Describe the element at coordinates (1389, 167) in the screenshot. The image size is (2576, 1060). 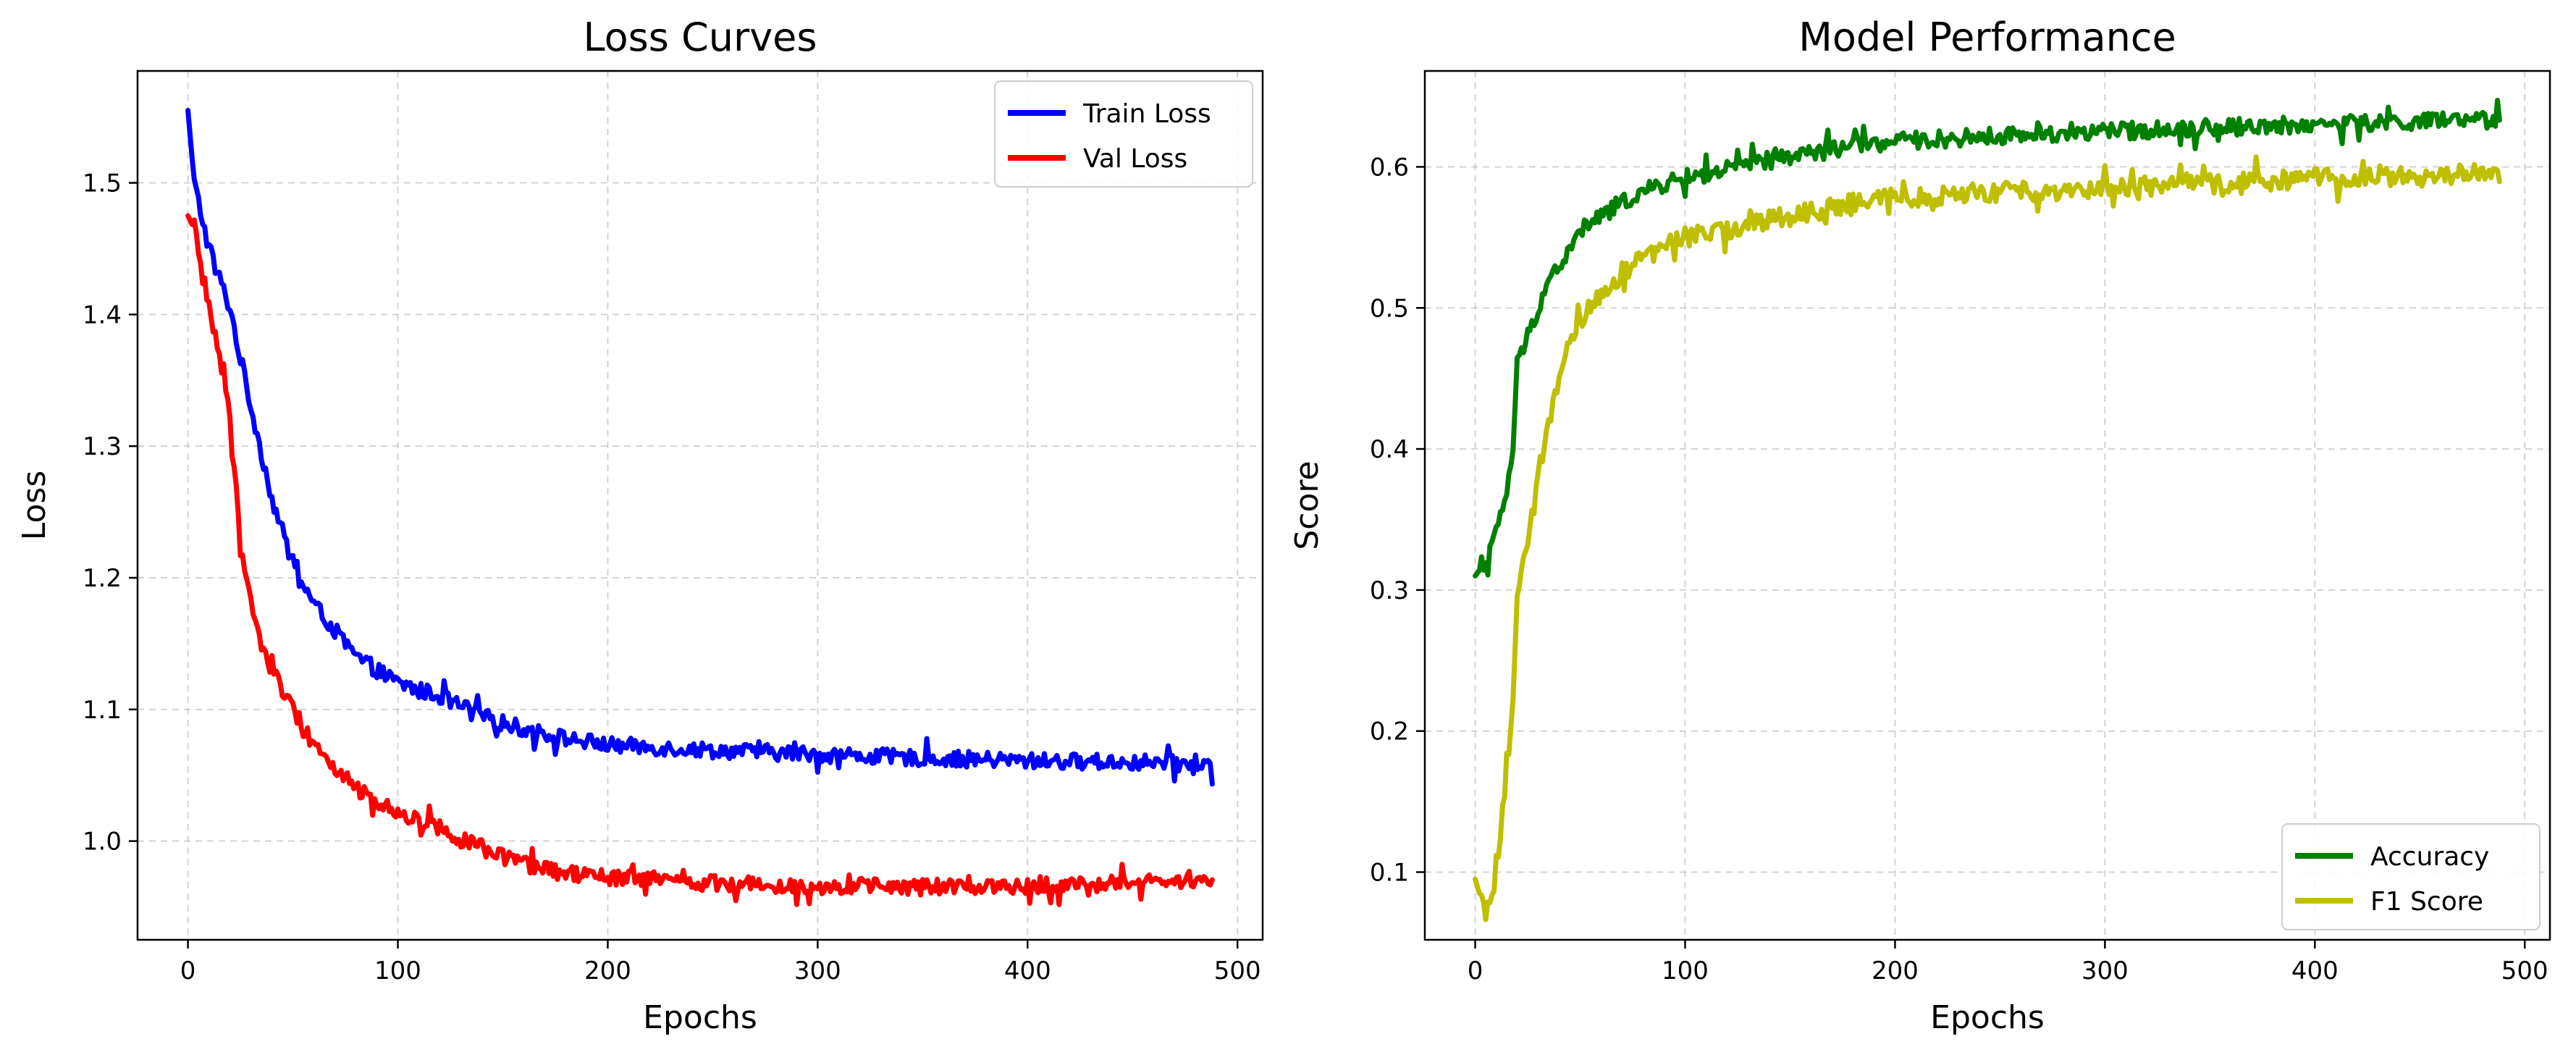
I see `y-tick-label: 0.6` at that location.